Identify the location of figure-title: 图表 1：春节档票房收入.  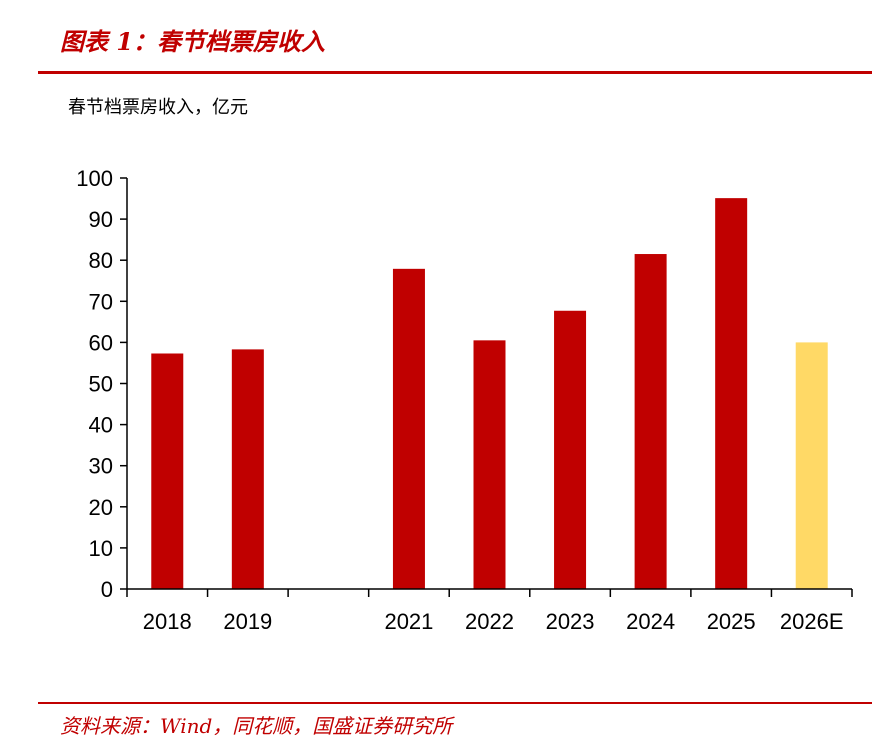
(193, 41).